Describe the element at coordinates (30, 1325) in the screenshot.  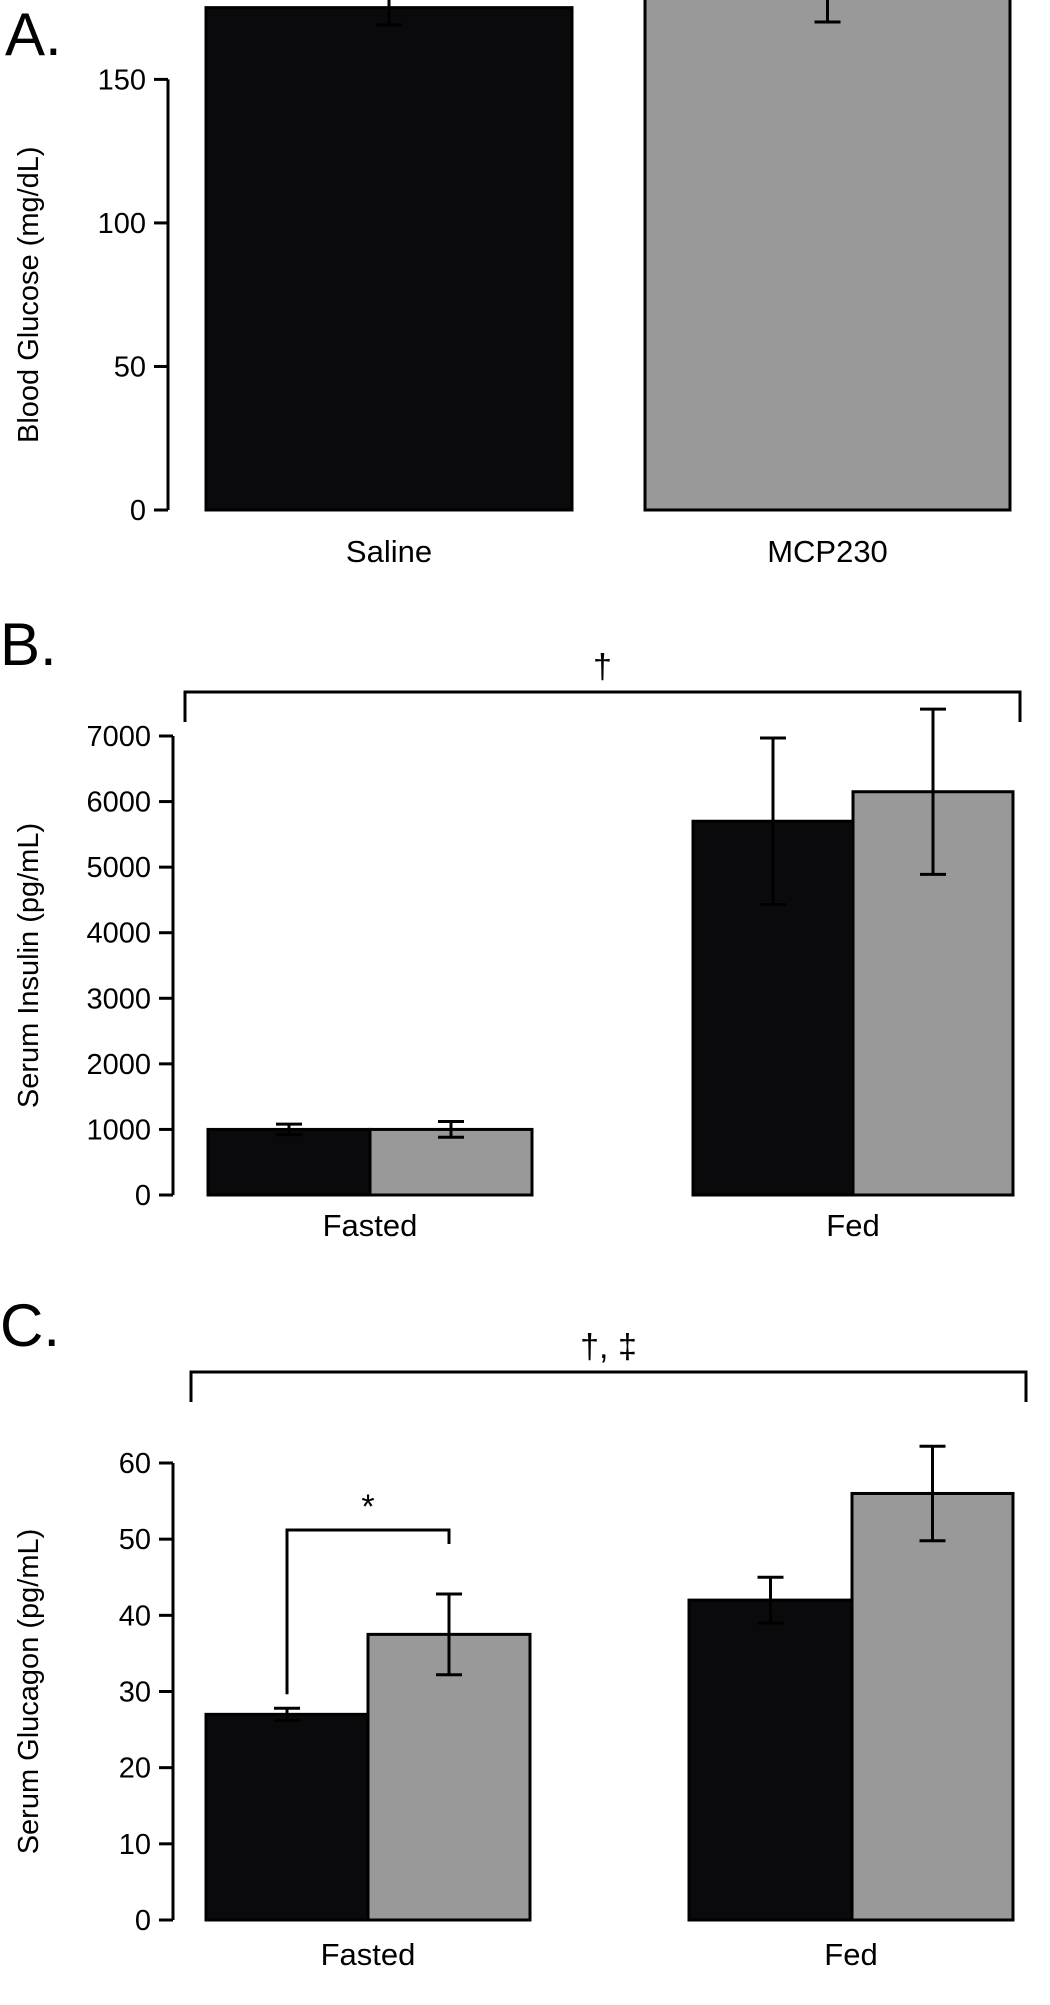
I see `panel-label: C.` at that location.